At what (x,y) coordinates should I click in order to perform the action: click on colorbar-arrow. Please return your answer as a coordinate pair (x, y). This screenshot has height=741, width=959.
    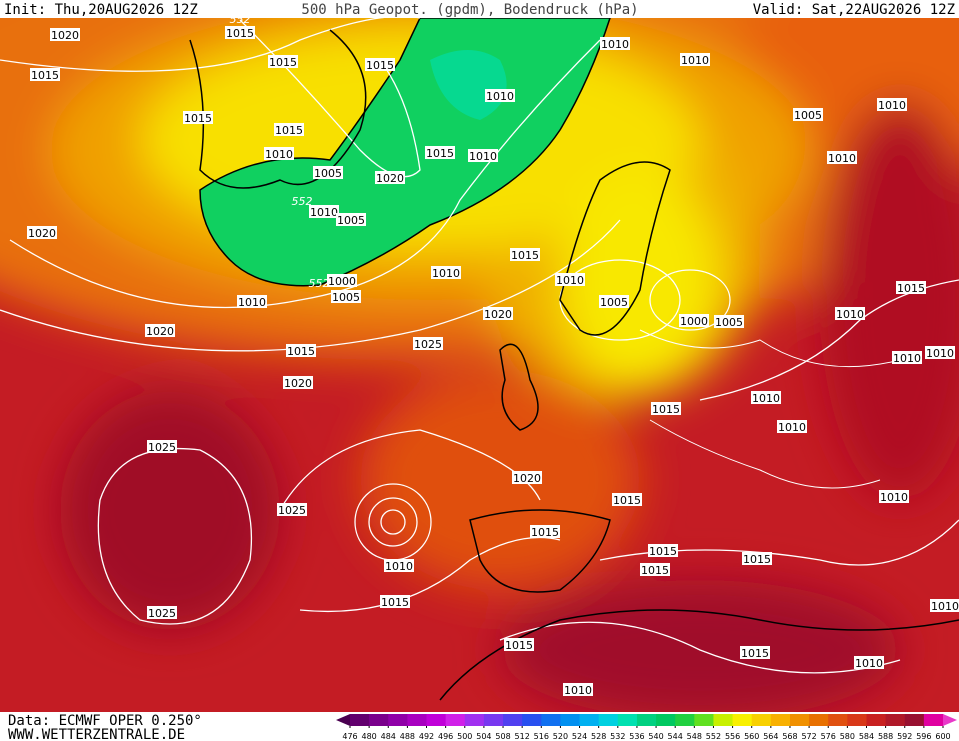
    Looking at the image, I should click on (343, 720).